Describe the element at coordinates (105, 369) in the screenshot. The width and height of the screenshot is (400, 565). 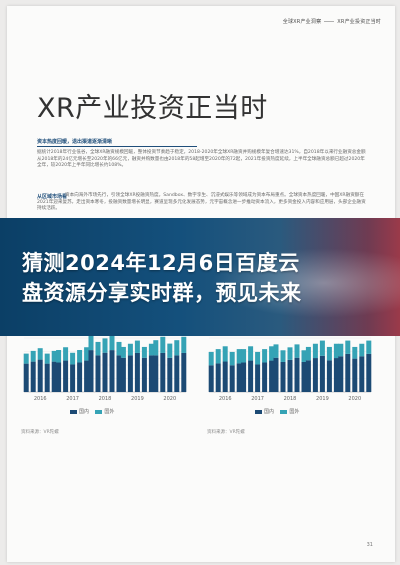
I see `left-chart-svg: 2016 2017 2018 2019 2020` at that location.